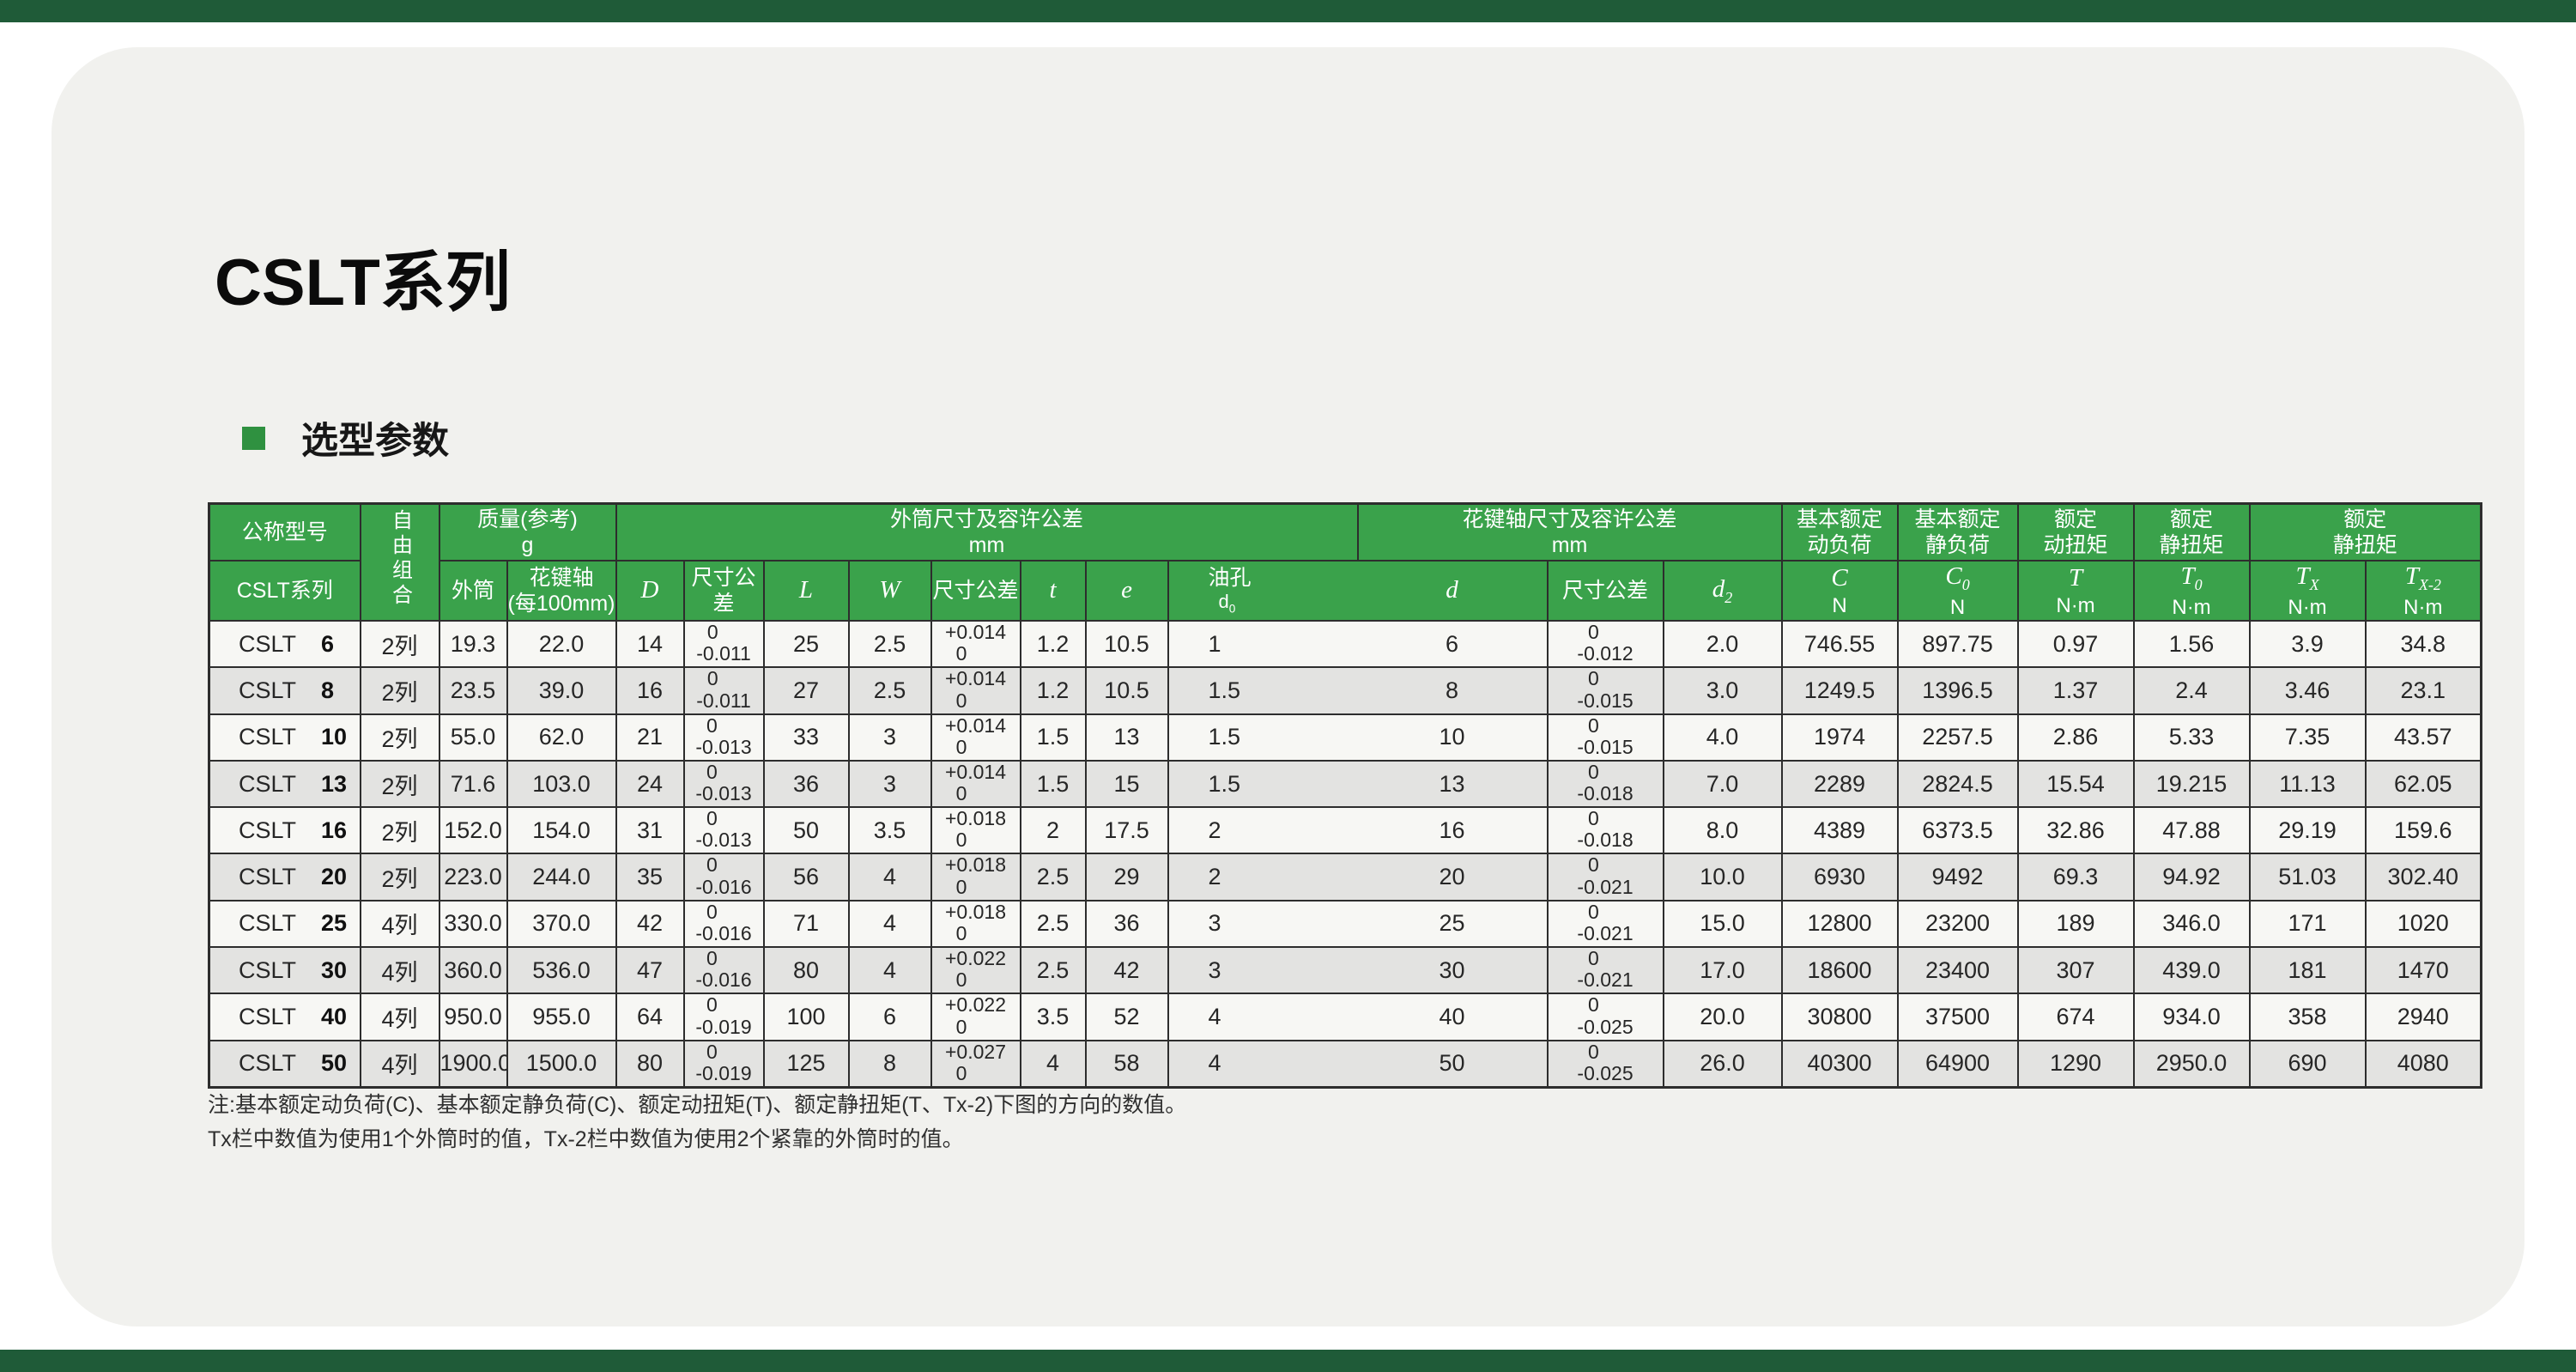 This screenshot has height=1372, width=2576. What do you see at coordinates (890, 784) in the screenshot?
I see `cell-W: 3` at bounding box center [890, 784].